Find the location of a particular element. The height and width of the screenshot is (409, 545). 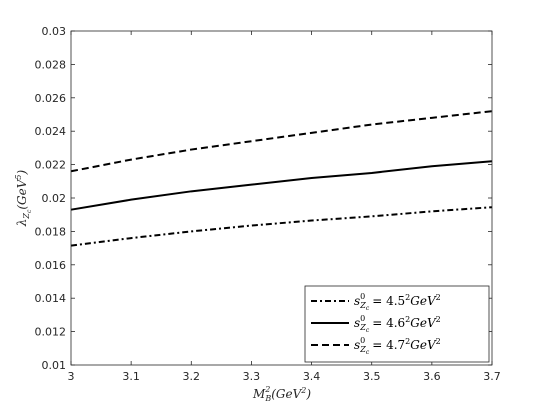

legend-1-s: s is located at coordinates (357, 301).